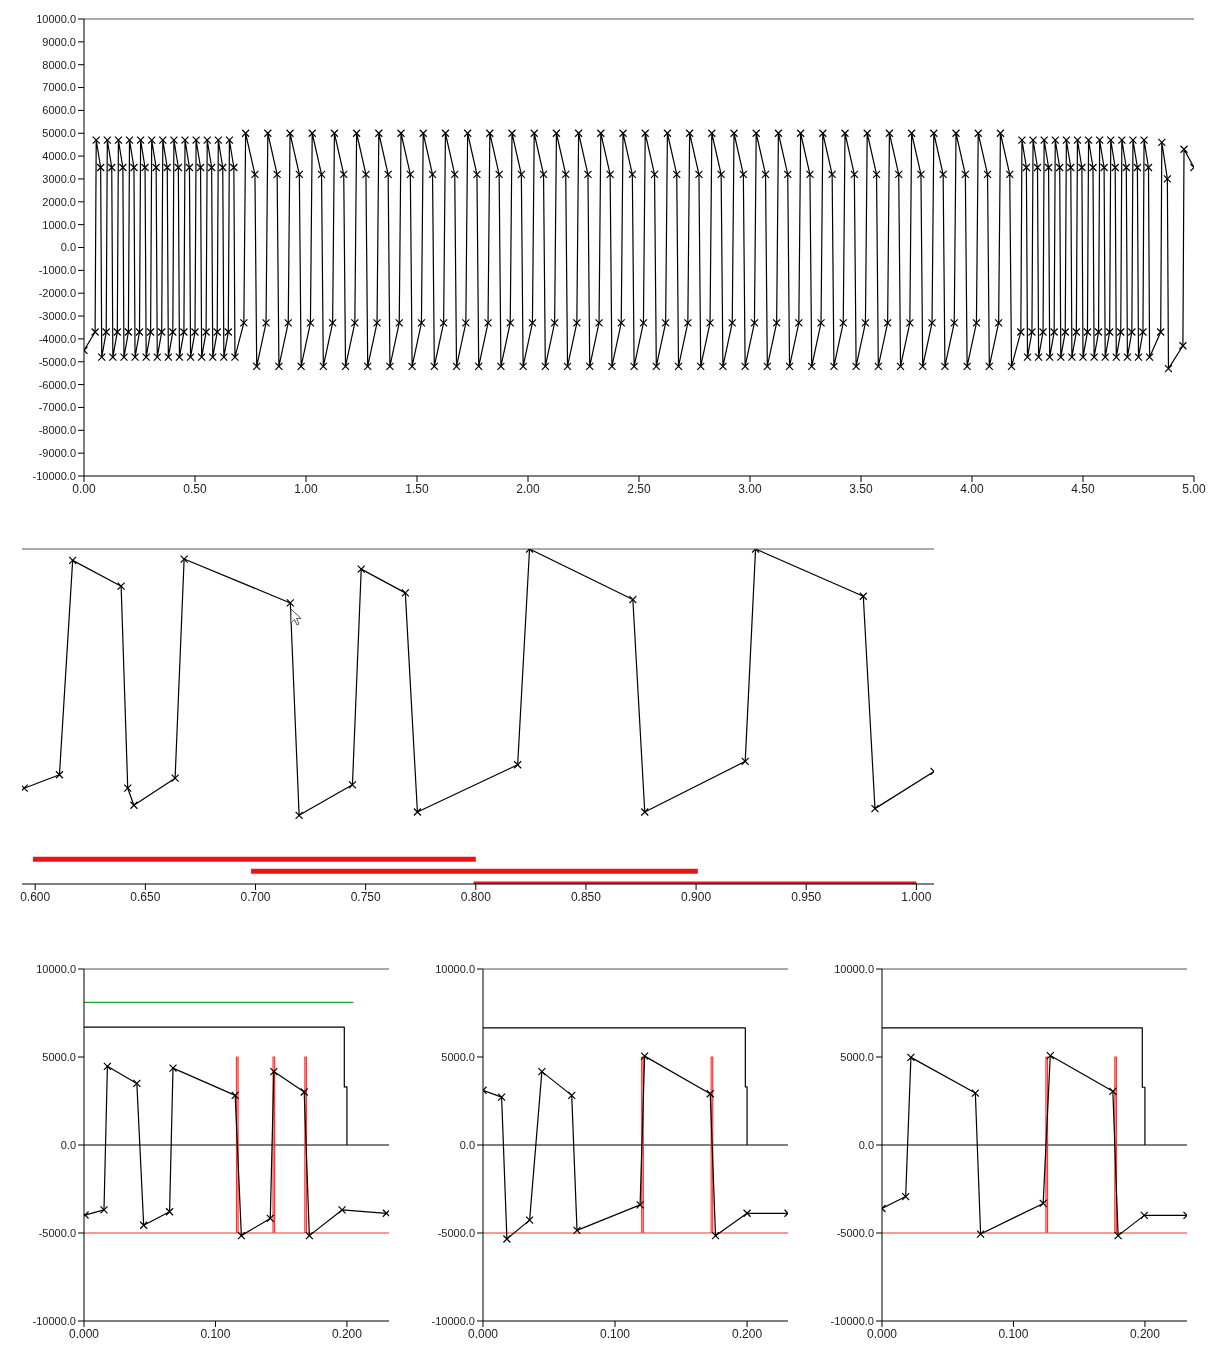 Image resolution: width=1213 pixels, height=1365 pixels. Describe the element at coordinates (59, 156) in the screenshot. I see `y-tick-label: 4000.0` at that location.